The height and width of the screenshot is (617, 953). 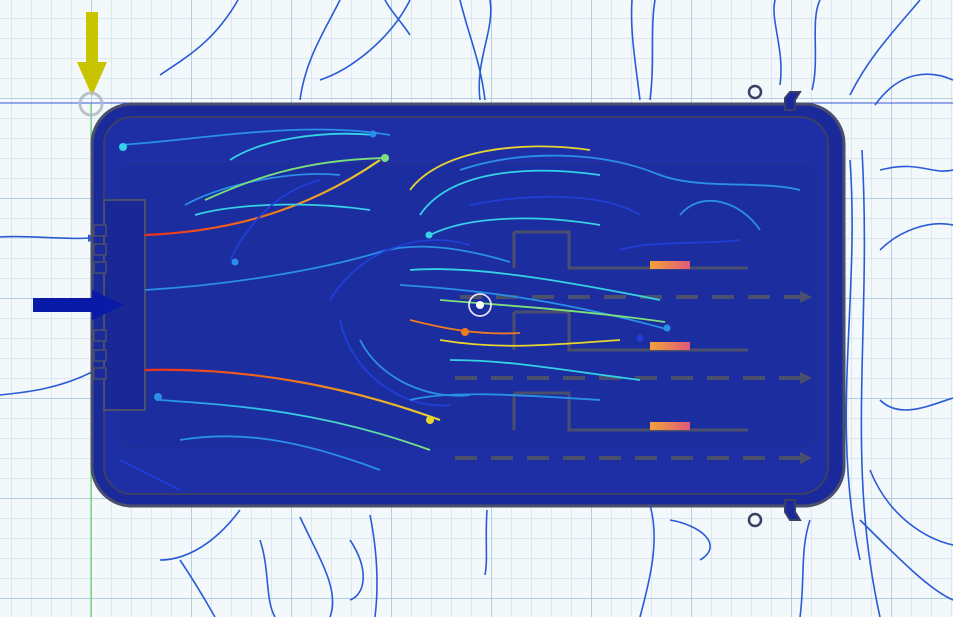 What do you see at coordinates (480, 305) in the screenshot?
I see `view-pivot-icon` at bounding box center [480, 305].